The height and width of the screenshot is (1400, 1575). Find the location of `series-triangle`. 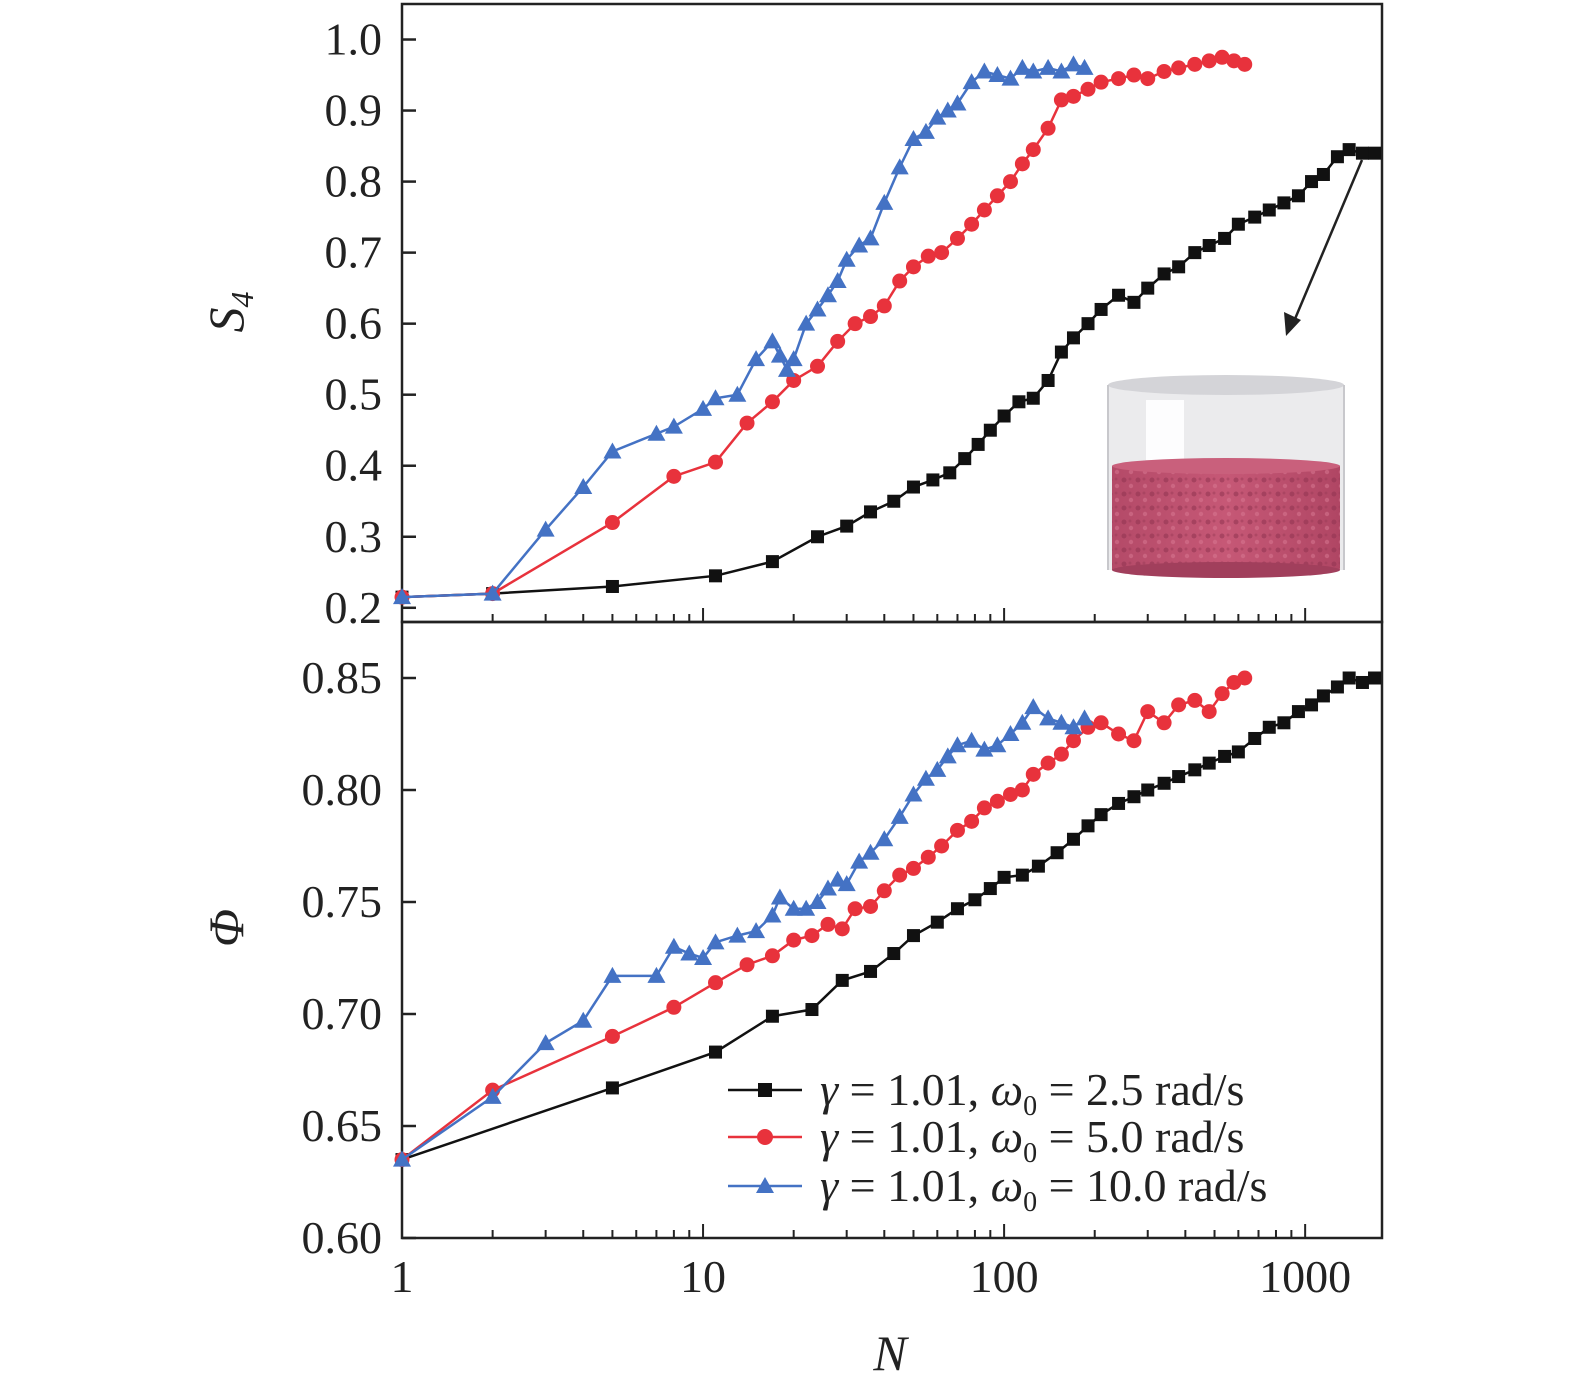

series-triangle is located at coordinates (743, 932).